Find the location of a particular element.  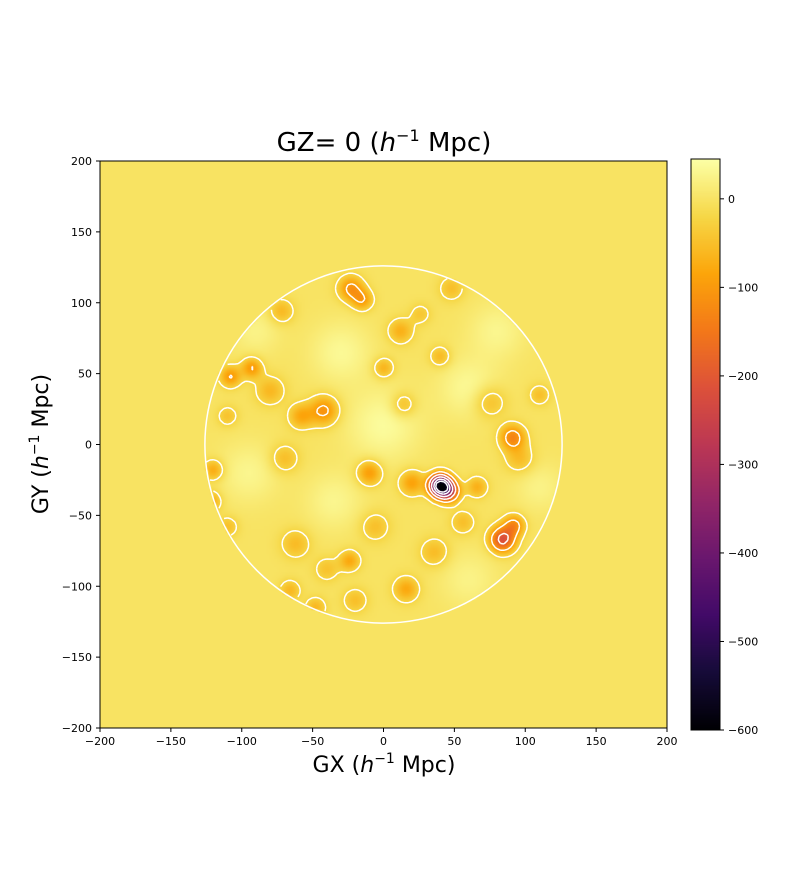

xlabel-prefix: GX ( is located at coordinates (337, 765).